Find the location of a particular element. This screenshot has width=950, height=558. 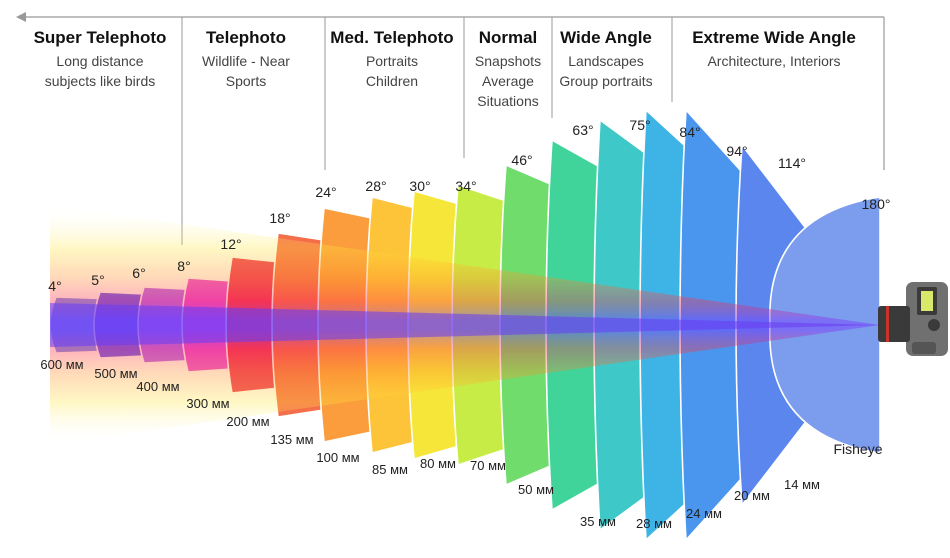

focal-length-label: 300 мм is located at coordinates (208, 403).